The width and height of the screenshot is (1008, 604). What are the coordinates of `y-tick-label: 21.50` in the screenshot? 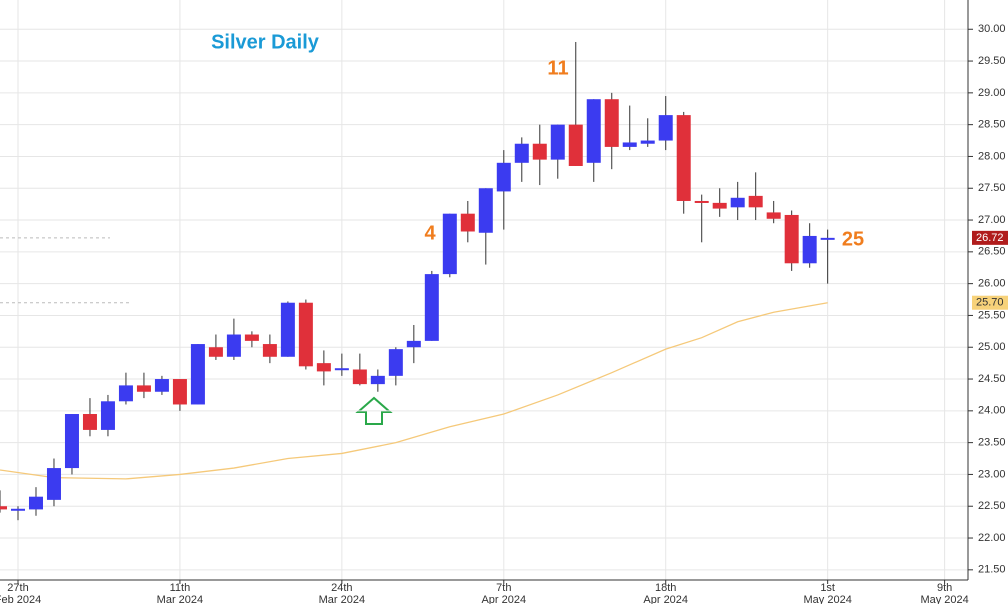 It's located at (992, 570).